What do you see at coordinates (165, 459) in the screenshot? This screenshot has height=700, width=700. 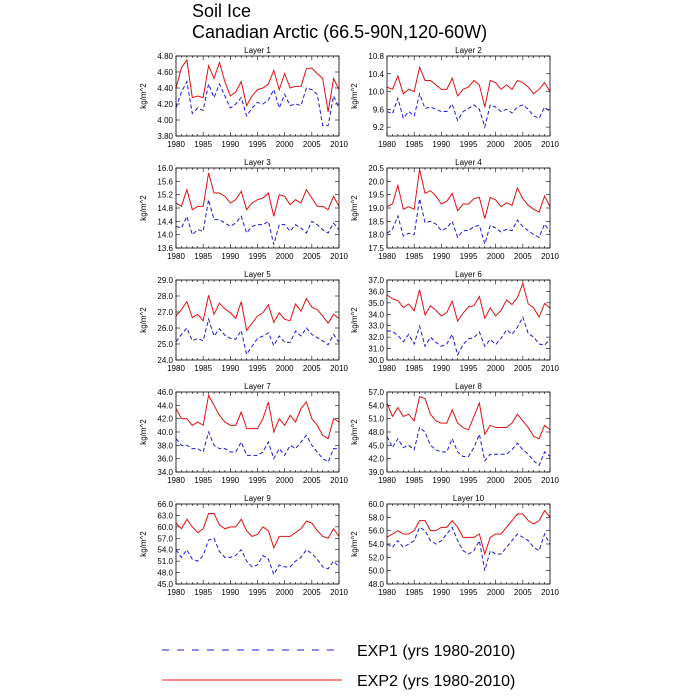 I see `y-tick-label: 36.0` at bounding box center [165, 459].